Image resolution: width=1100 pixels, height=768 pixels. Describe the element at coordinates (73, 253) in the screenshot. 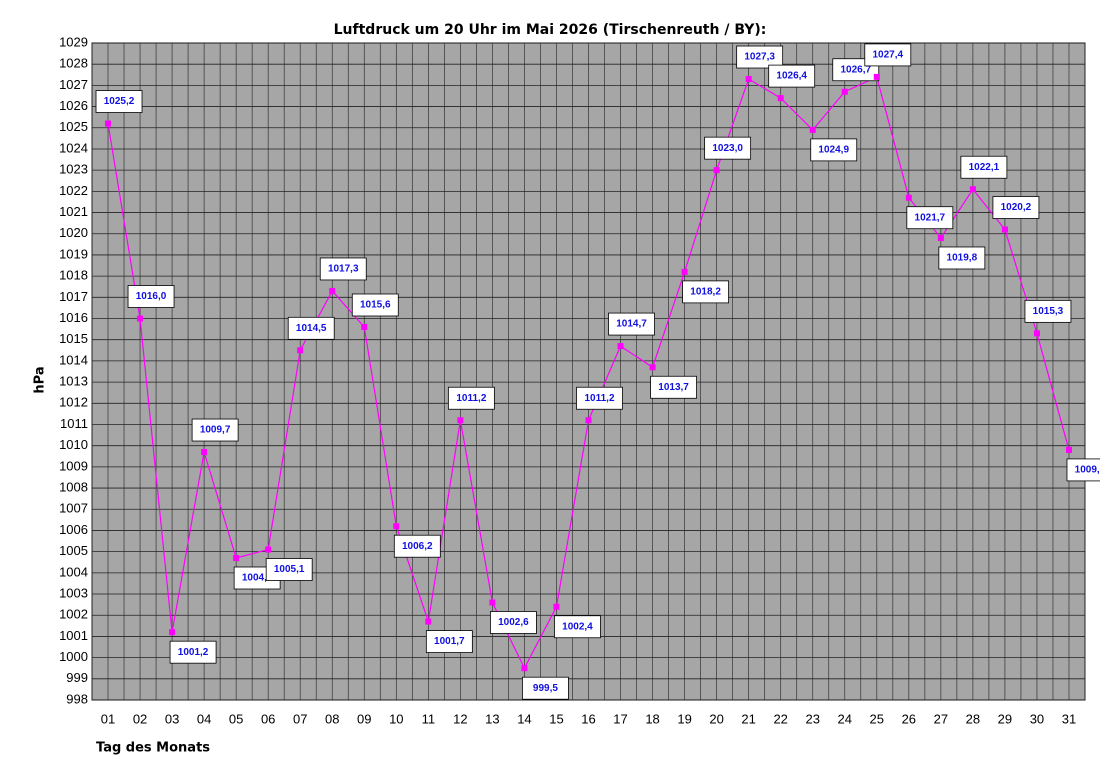

I see `y-tick-label: 1019` at that location.